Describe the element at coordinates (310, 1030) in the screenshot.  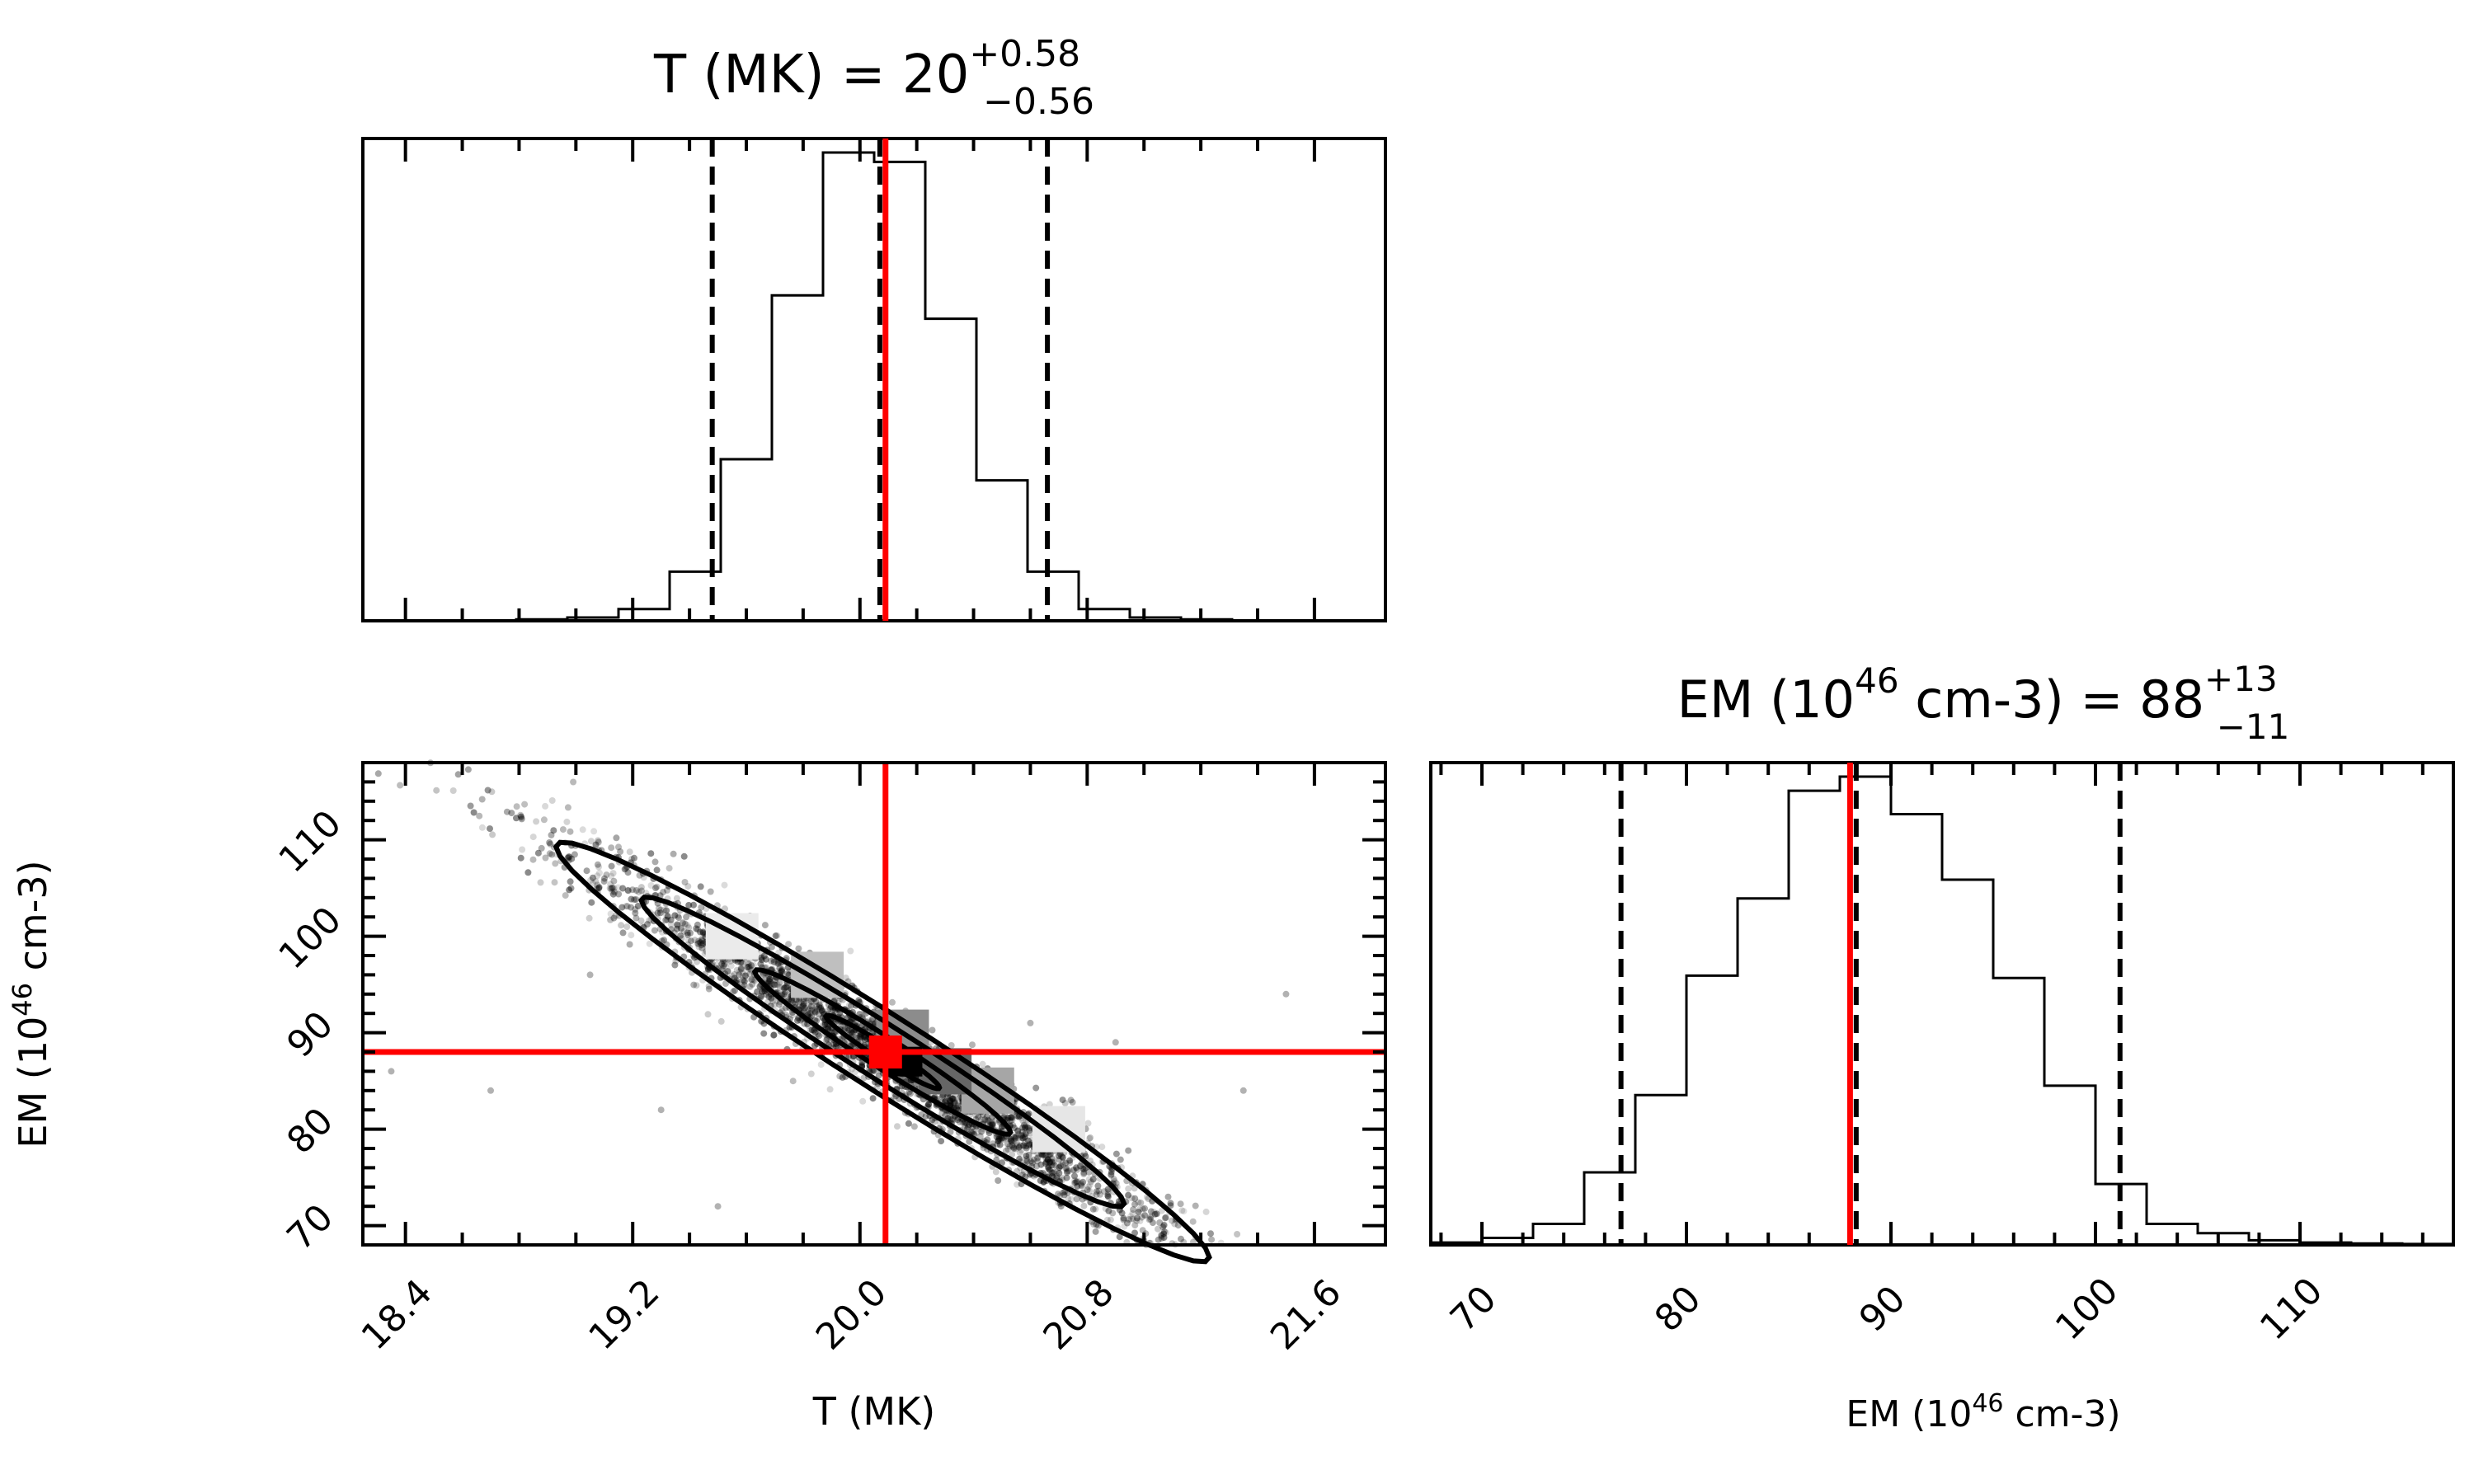
I see `scatter-y-tick-labels: 70 80 90 100 110` at that location.